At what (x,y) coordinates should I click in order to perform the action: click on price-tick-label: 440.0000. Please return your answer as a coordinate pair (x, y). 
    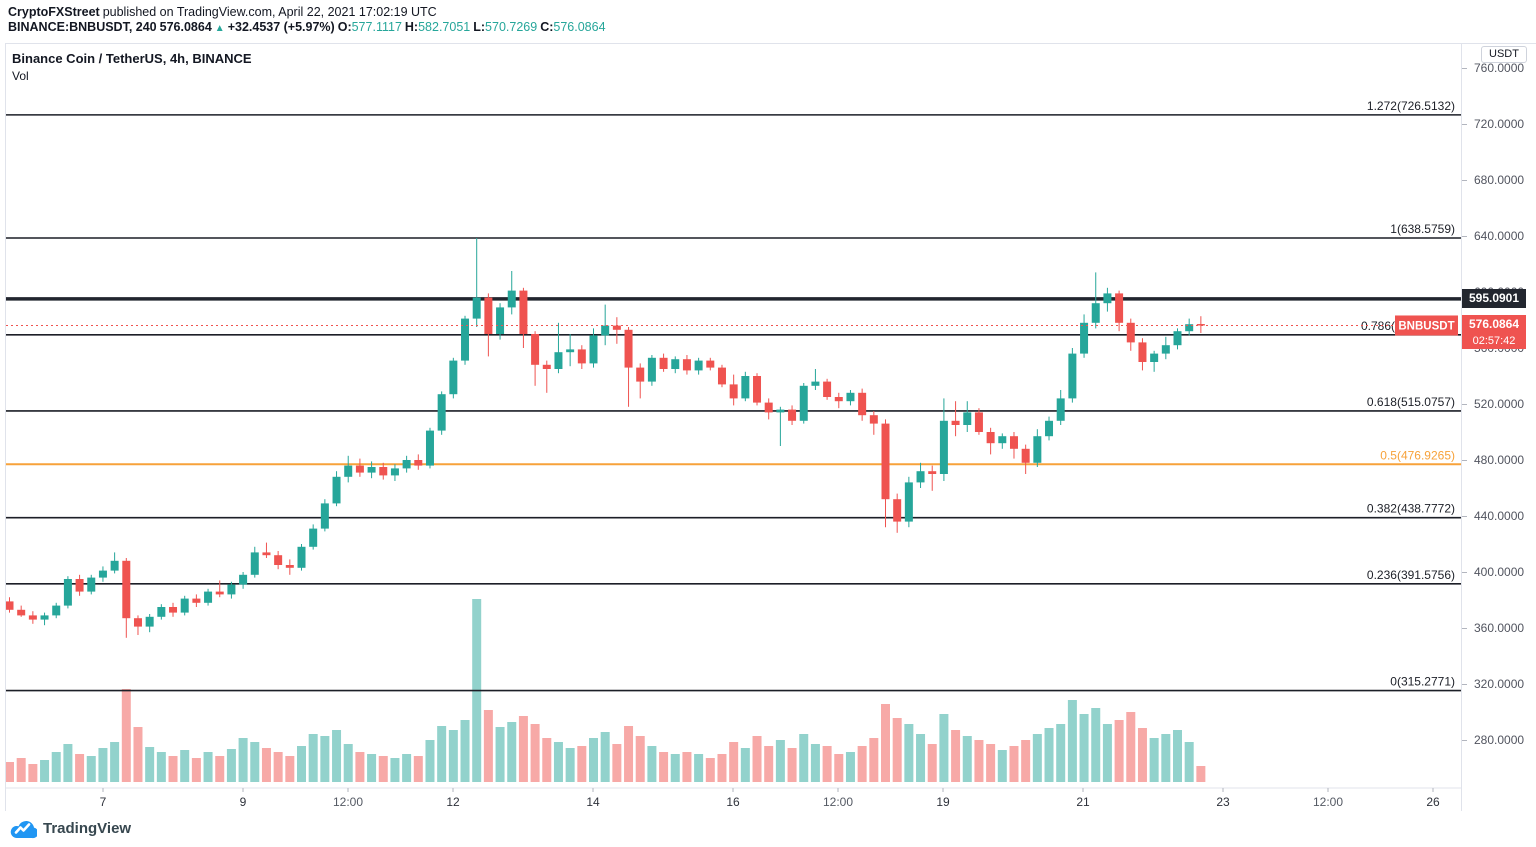
    Looking at the image, I should click on (1499, 516).